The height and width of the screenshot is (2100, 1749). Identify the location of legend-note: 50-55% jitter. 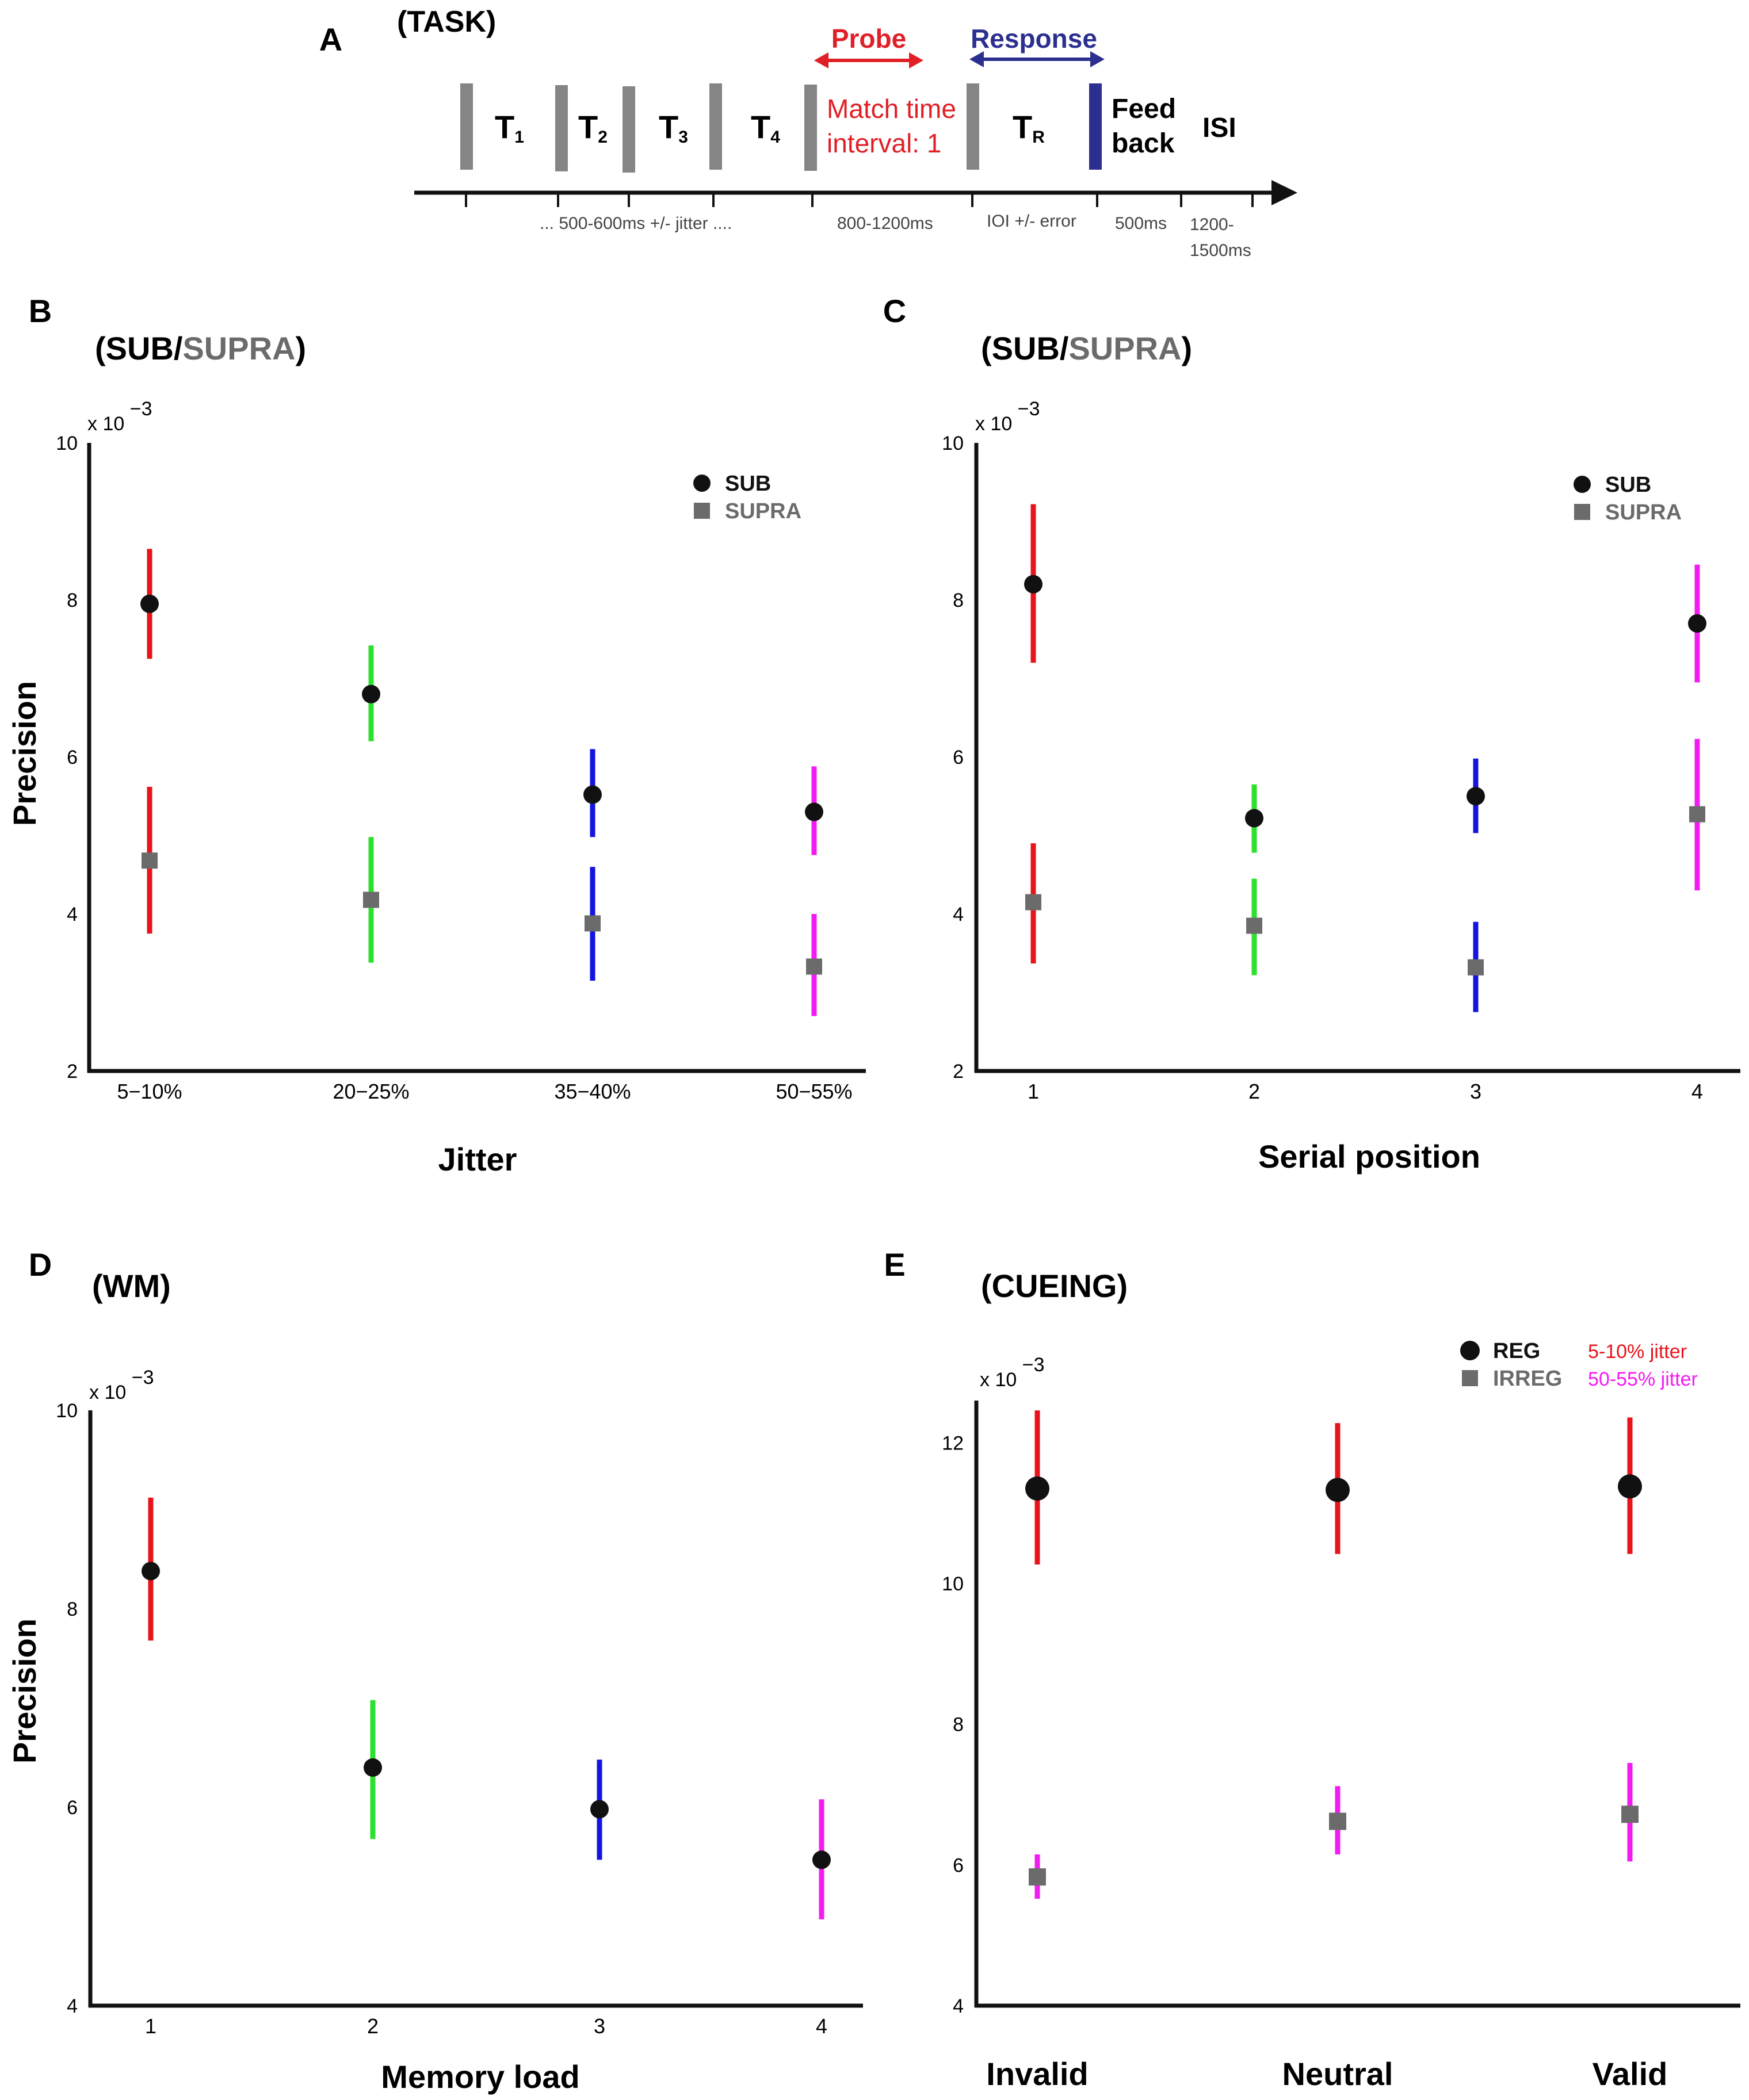
(1643, 1379).